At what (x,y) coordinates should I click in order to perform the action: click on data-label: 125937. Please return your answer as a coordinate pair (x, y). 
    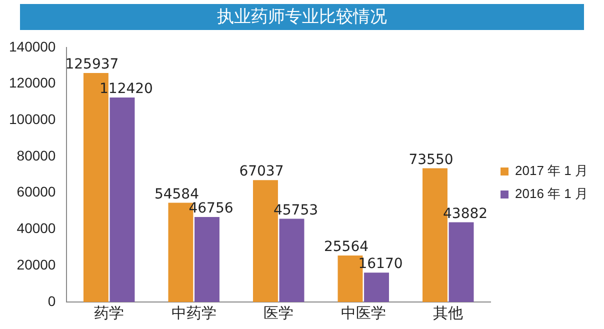
    Looking at the image, I should click on (92, 64).